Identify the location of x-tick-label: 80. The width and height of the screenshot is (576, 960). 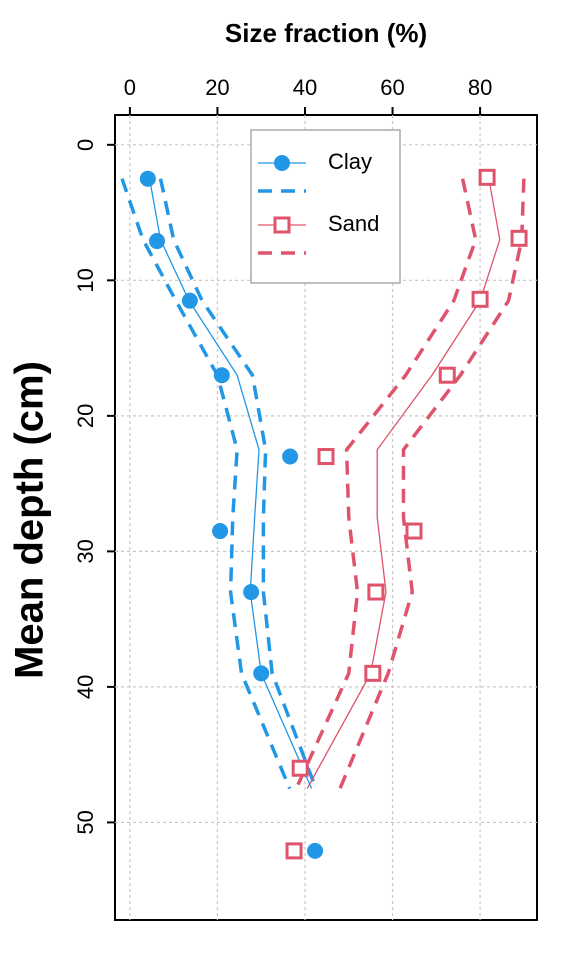
(480, 87).